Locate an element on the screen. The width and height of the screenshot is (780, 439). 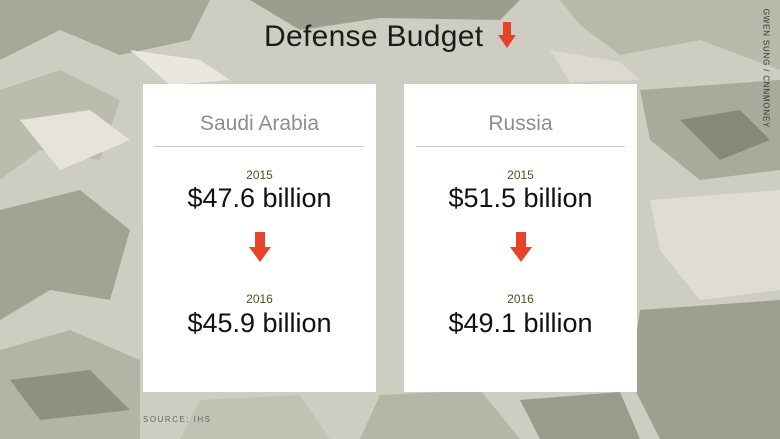
budget-amount: $45.9 billion is located at coordinates (259, 323).